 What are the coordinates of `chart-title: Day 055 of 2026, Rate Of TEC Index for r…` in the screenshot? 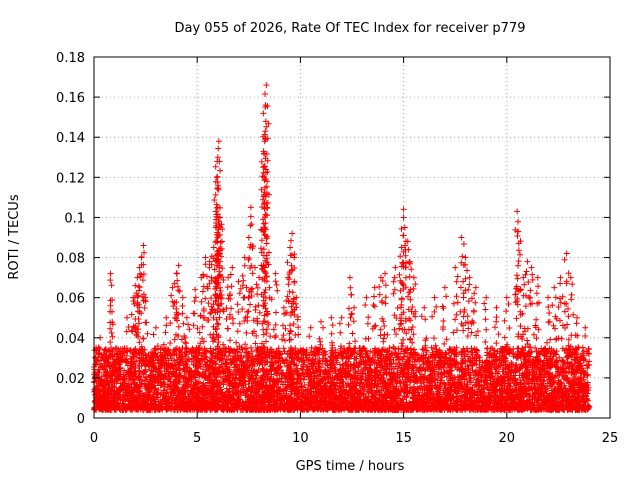 It's located at (350, 28).